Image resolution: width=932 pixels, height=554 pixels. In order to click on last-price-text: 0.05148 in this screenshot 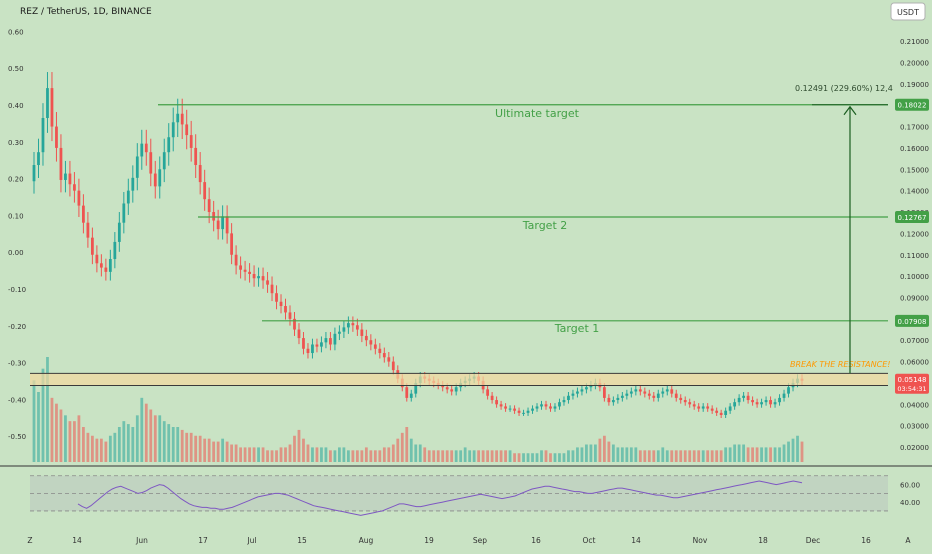, I will do `click(912, 380)`.